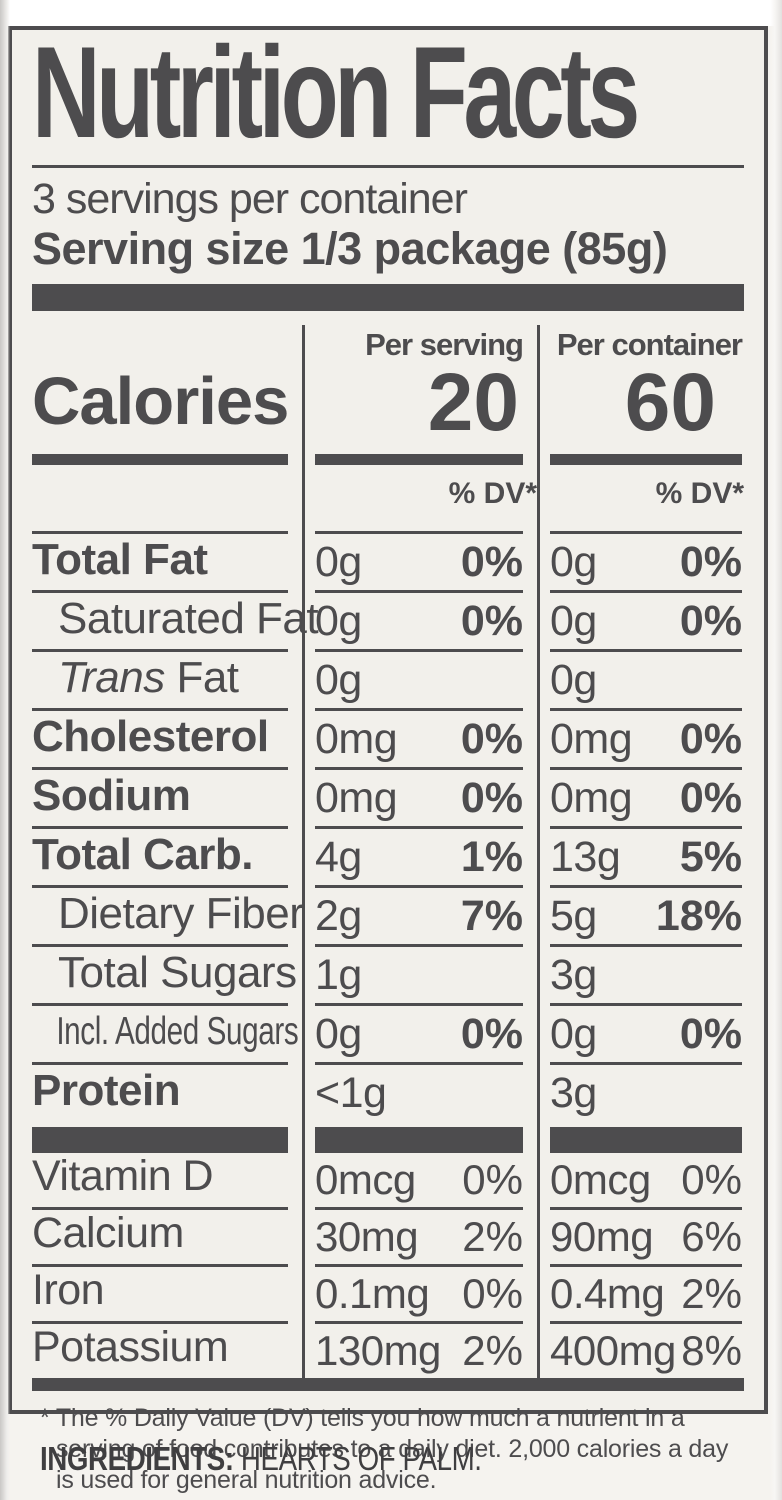  Describe the element at coordinates (388, 403) in the screenshot. I see `calories-row: Calories 20 60` at that location.